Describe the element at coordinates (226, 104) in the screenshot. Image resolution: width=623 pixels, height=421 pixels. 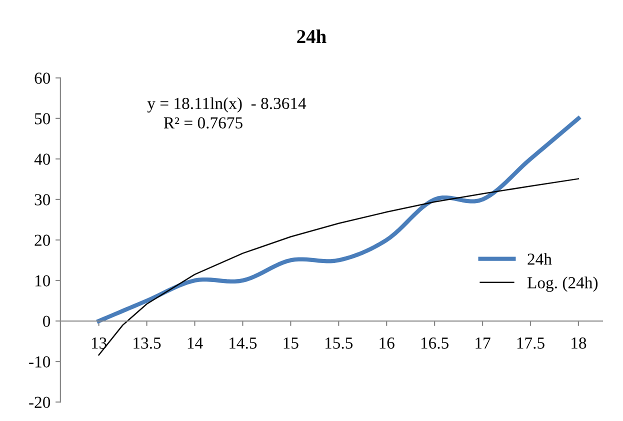
I see `annotation: y = 18.11ln(x) - 8.3614` at that location.